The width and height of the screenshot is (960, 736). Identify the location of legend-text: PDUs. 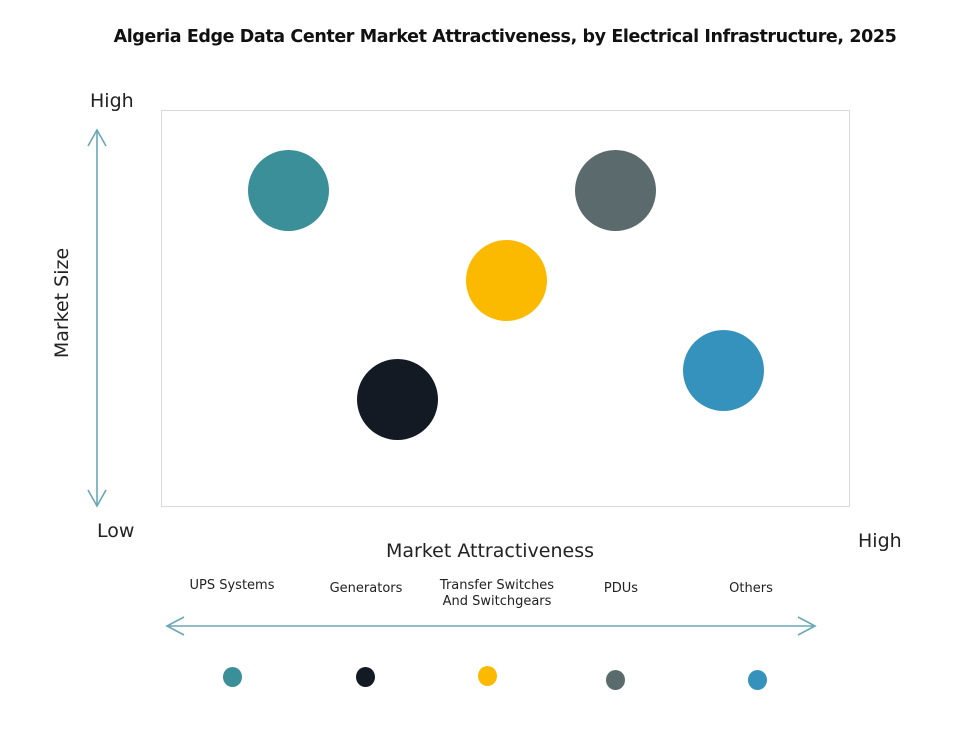
(621, 588).